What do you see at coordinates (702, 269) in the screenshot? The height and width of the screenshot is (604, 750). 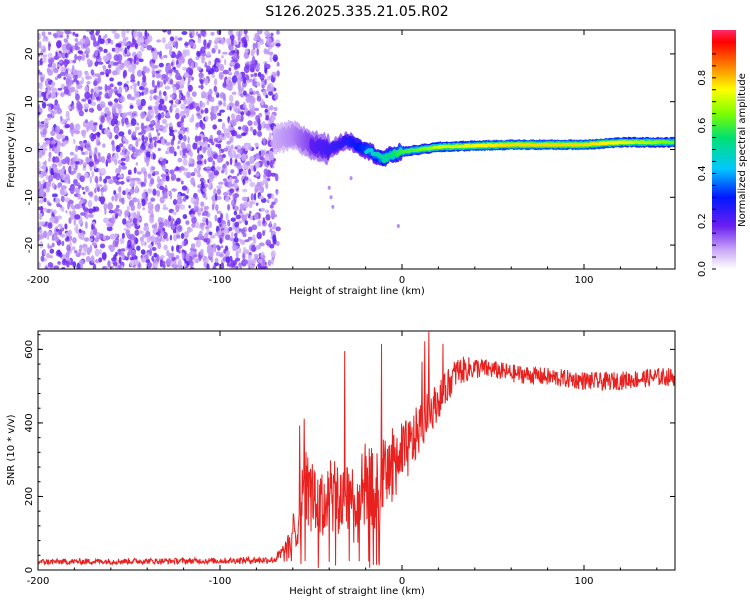 I see `colorbar-tick-label: 0.0` at bounding box center [702, 269].